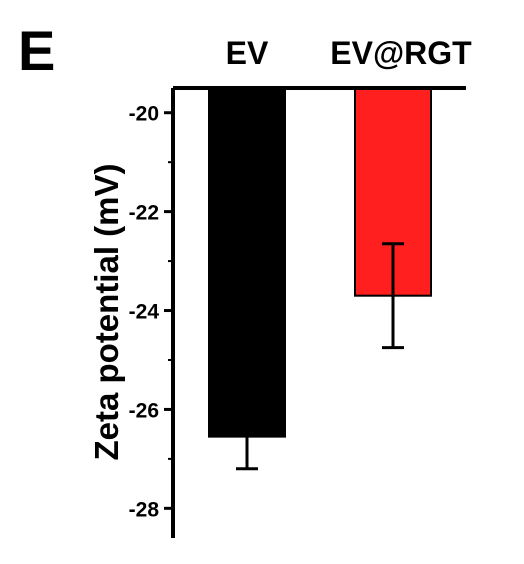 This screenshot has width=524, height=564. Describe the element at coordinates (106, 311) in the screenshot. I see `y-axis-title: Zeta potential (mV)` at that location.